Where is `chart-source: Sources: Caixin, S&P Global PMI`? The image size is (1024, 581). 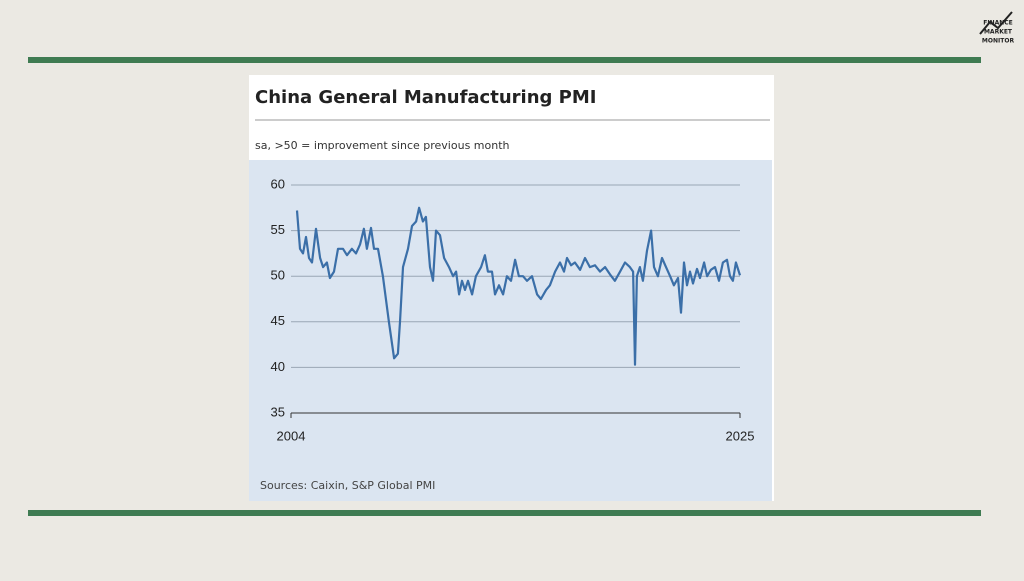 chart-source: Sources: Caixin, S&P Global PMI is located at coordinates (347, 485).